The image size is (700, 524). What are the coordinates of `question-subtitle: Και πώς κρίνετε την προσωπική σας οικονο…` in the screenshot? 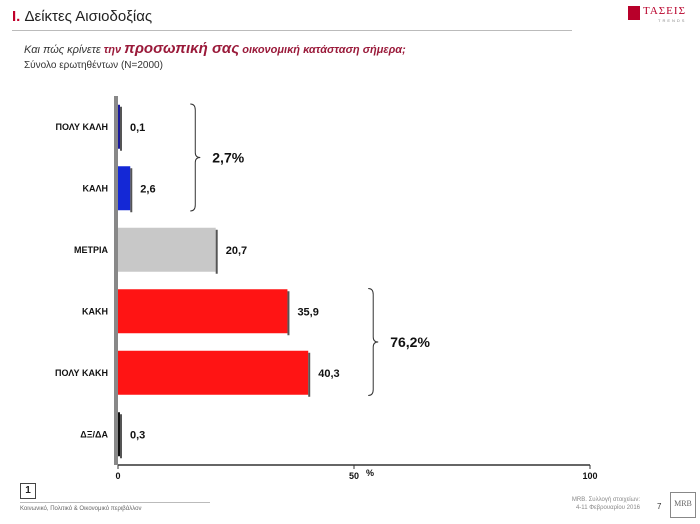 It's located at (215, 48).